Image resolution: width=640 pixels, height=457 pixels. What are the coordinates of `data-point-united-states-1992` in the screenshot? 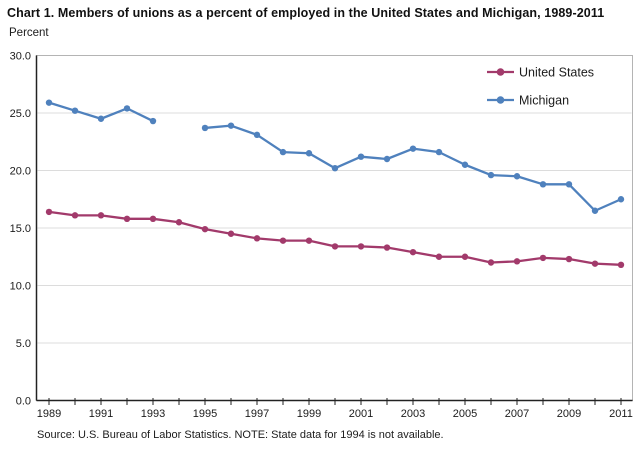 It's located at (127, 218).